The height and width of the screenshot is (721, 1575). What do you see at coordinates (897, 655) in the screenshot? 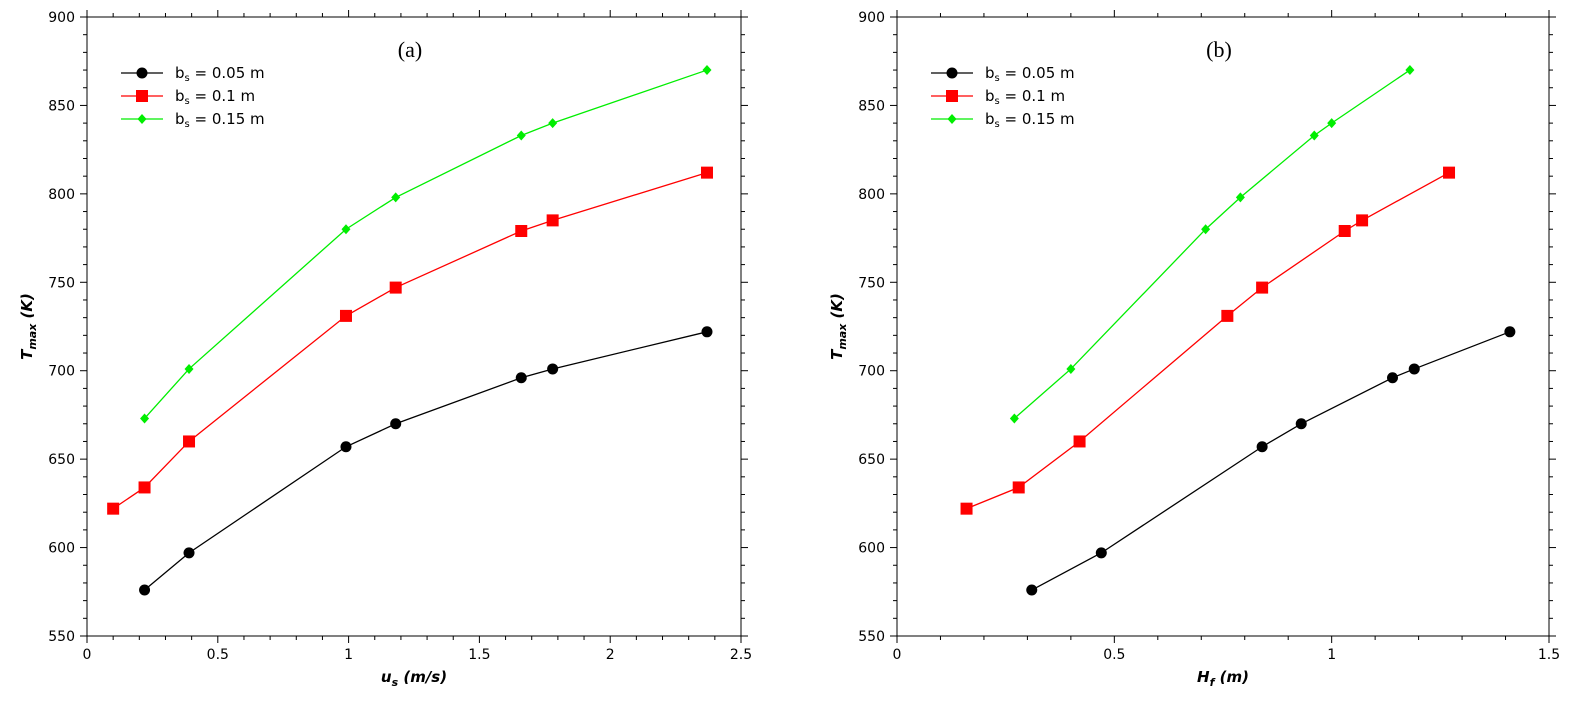
I see `panel-b-x-tick-label: 0` at bounding box center [897, 655].